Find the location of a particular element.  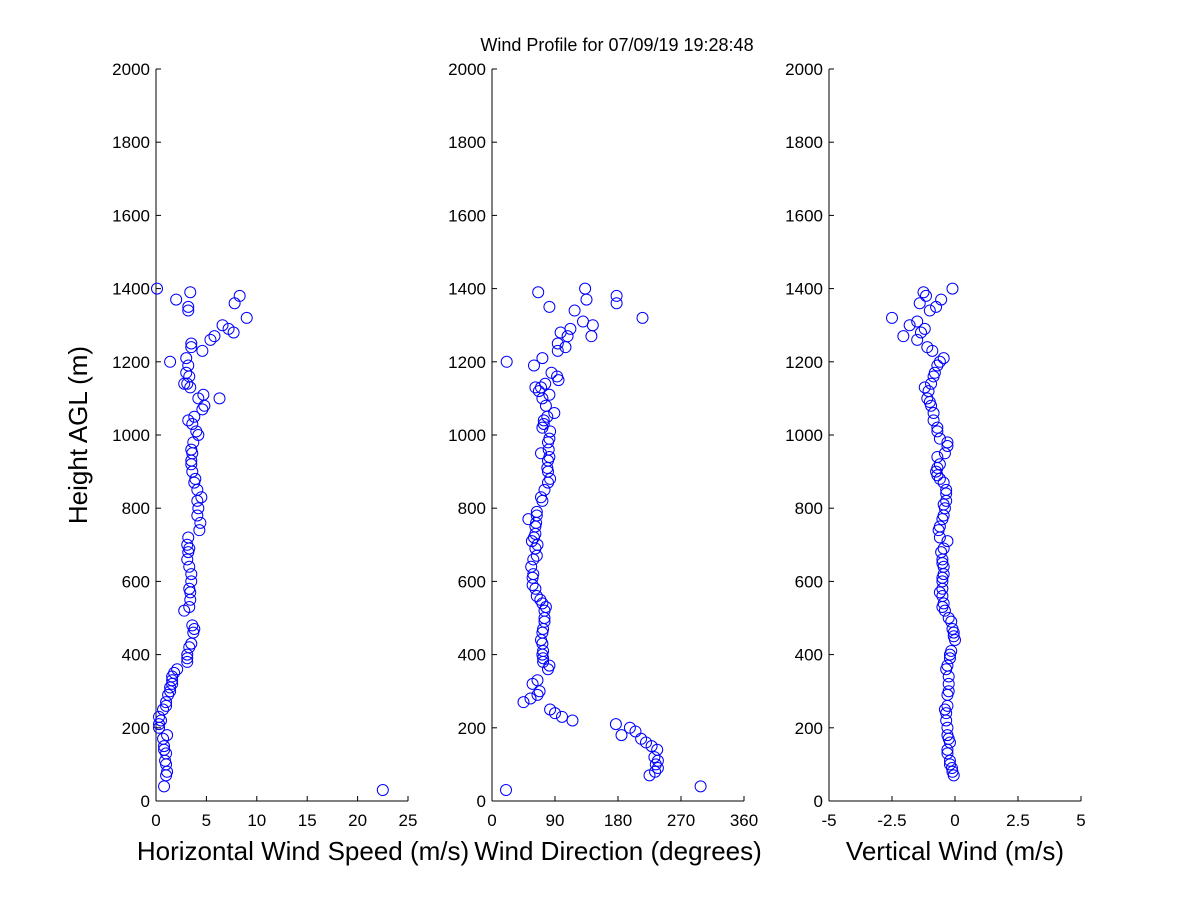

x-tick-label: 10 is located at coordinates (256, 820).